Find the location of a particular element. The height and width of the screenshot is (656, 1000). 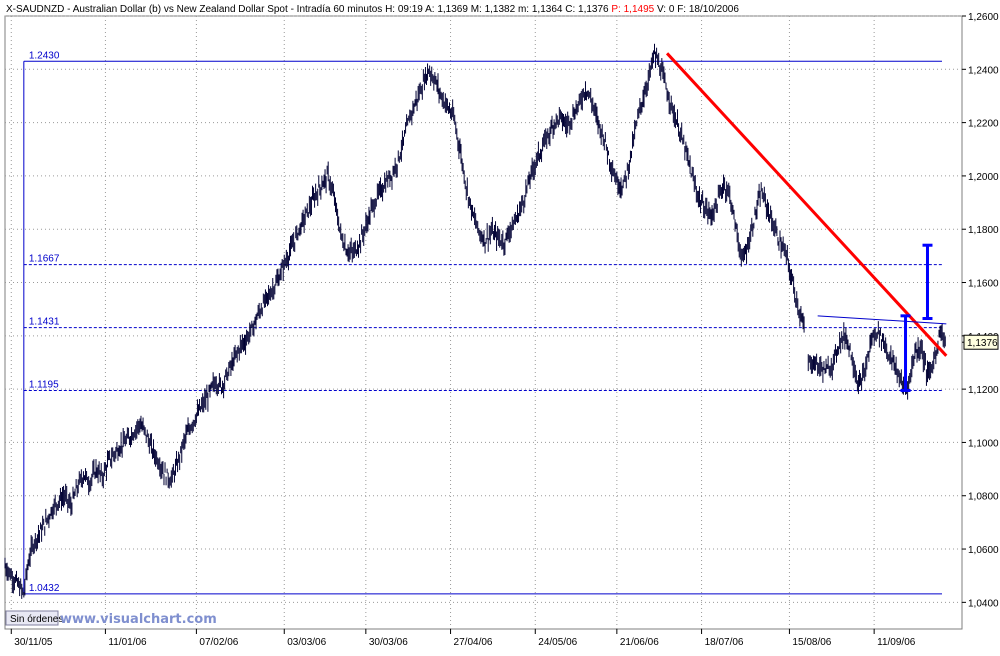

x-tick-label: 30/11/05 is located at coordinates (33, 642).